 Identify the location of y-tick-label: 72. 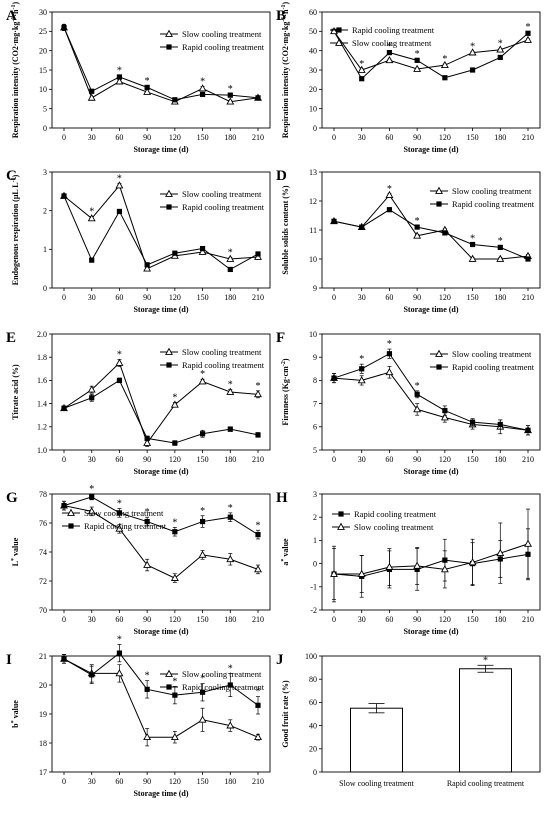
(43, 581).